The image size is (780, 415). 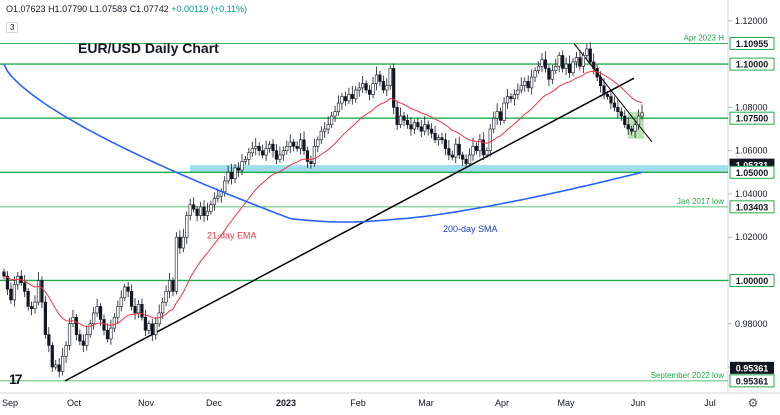 I want to click on ohlc-low: L1.07583, so click(x=108, y=9).